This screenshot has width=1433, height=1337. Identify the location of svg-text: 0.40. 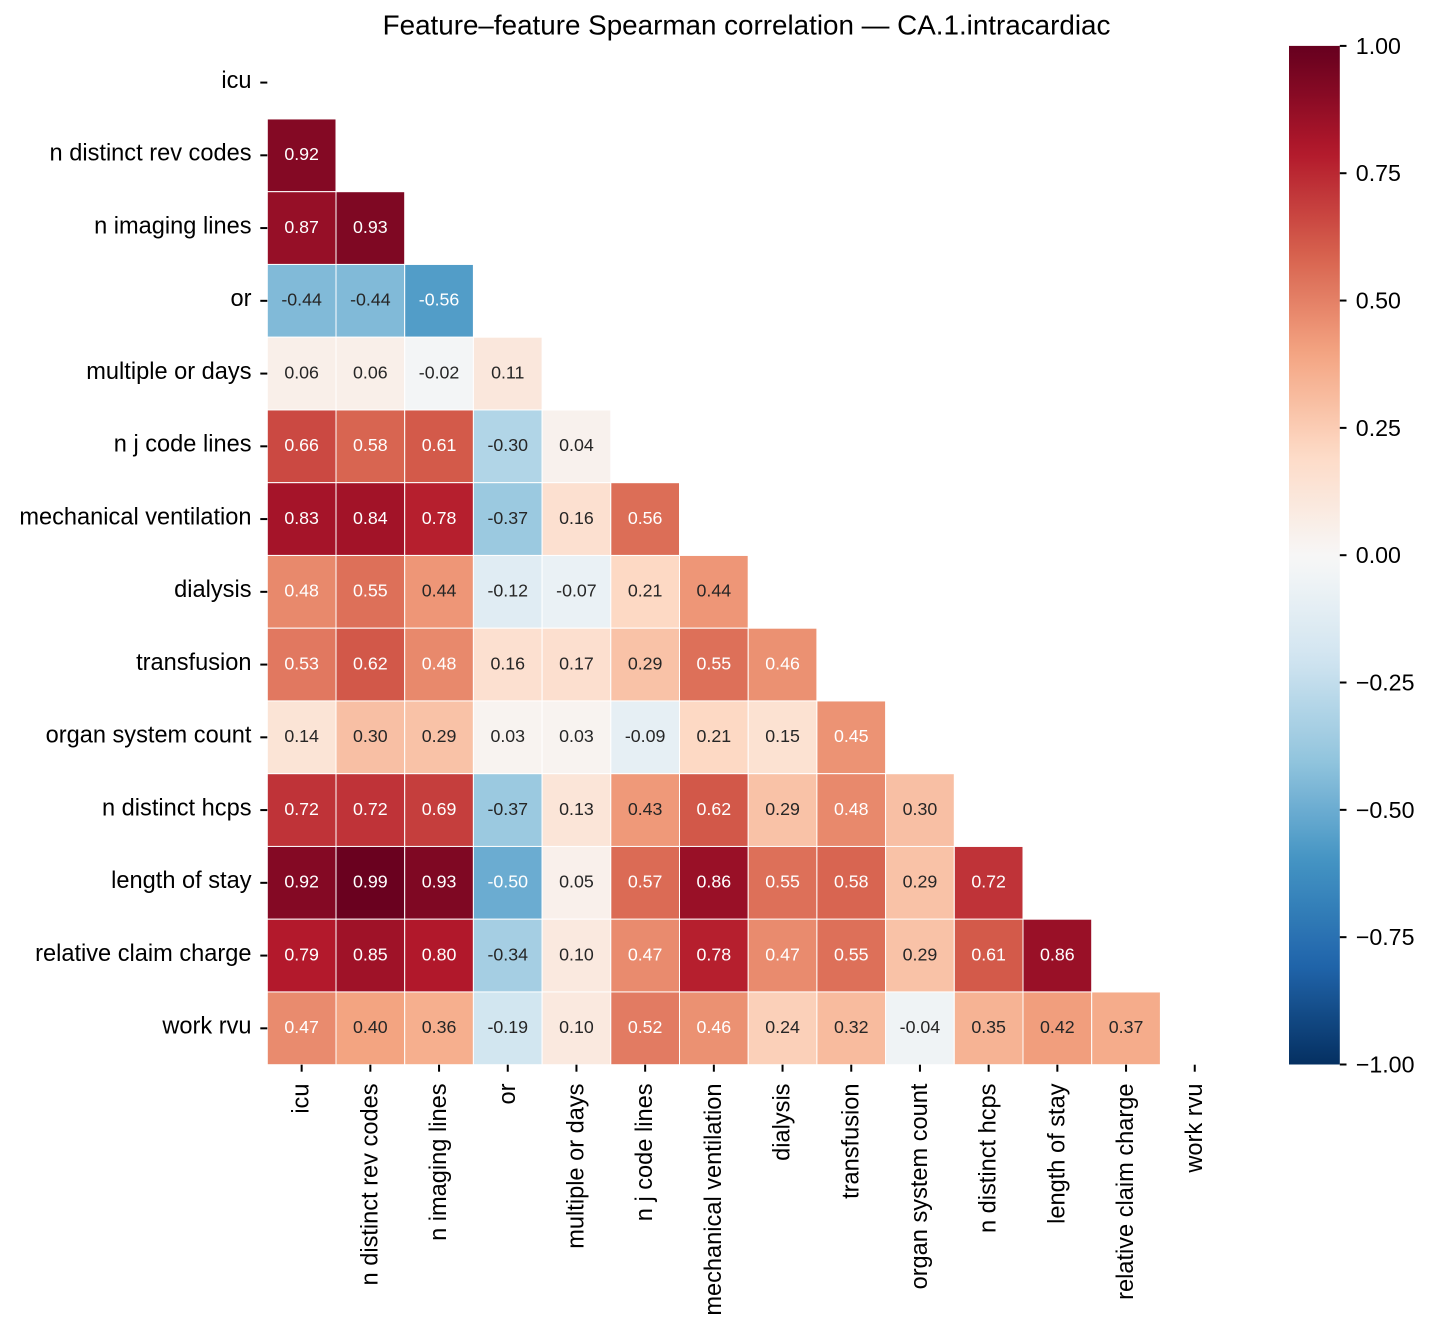
(370, 1027).